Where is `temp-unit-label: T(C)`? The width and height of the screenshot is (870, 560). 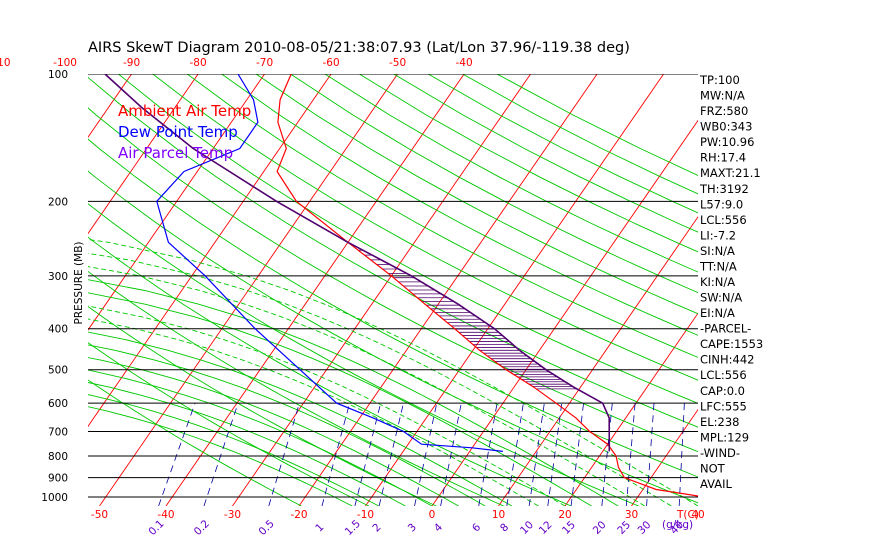 temp-unit-label: T(C) is located at coordinates (687, 515).